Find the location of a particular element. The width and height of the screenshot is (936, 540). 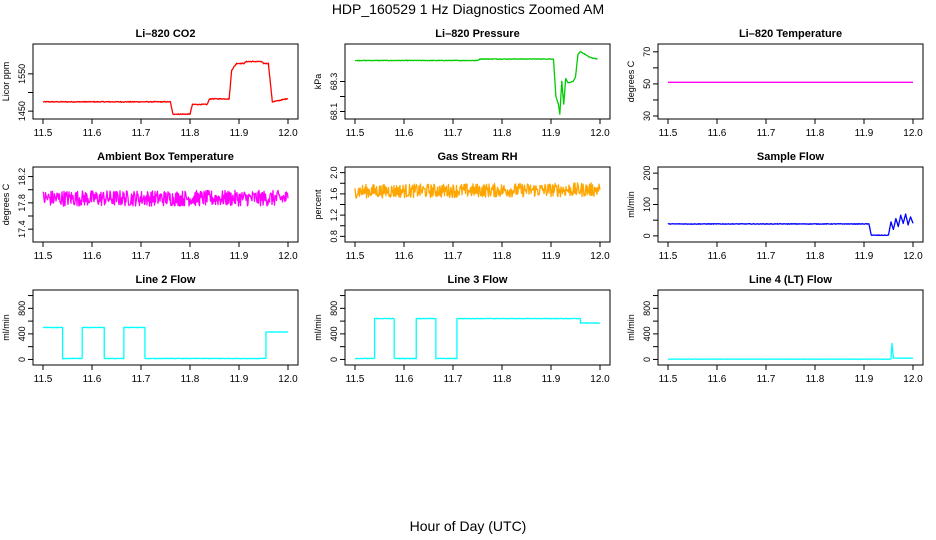

panel-title: Line 4 (LT) Flow is located at coordinates (790, 280).